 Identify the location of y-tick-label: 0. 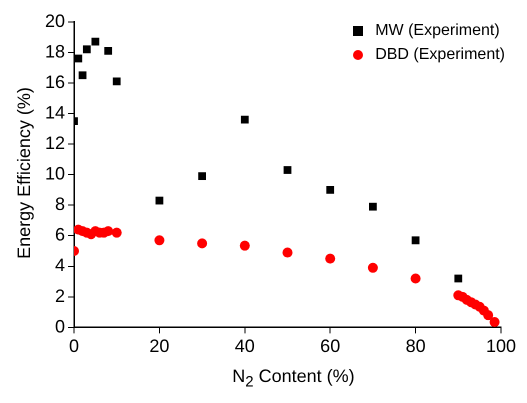
(60, 326).